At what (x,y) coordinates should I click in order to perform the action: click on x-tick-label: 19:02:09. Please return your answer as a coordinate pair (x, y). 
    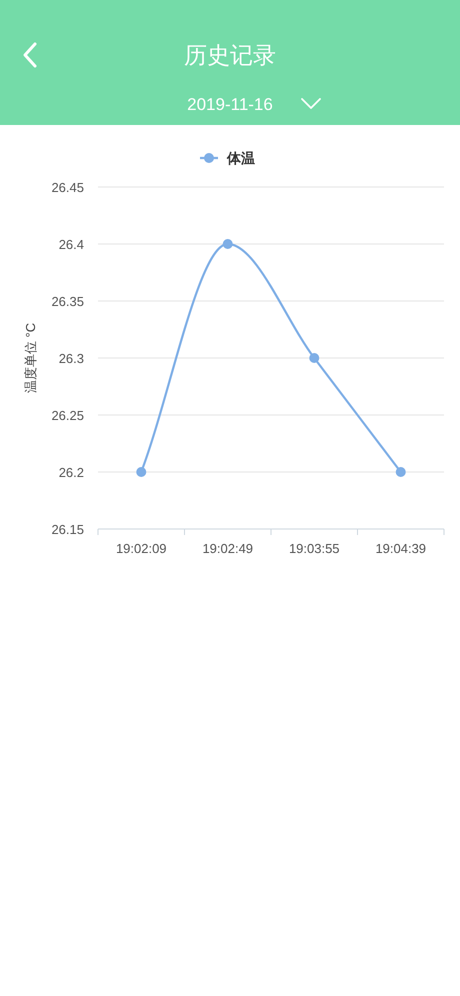
    Looking at the image, I should click on (141, 548).